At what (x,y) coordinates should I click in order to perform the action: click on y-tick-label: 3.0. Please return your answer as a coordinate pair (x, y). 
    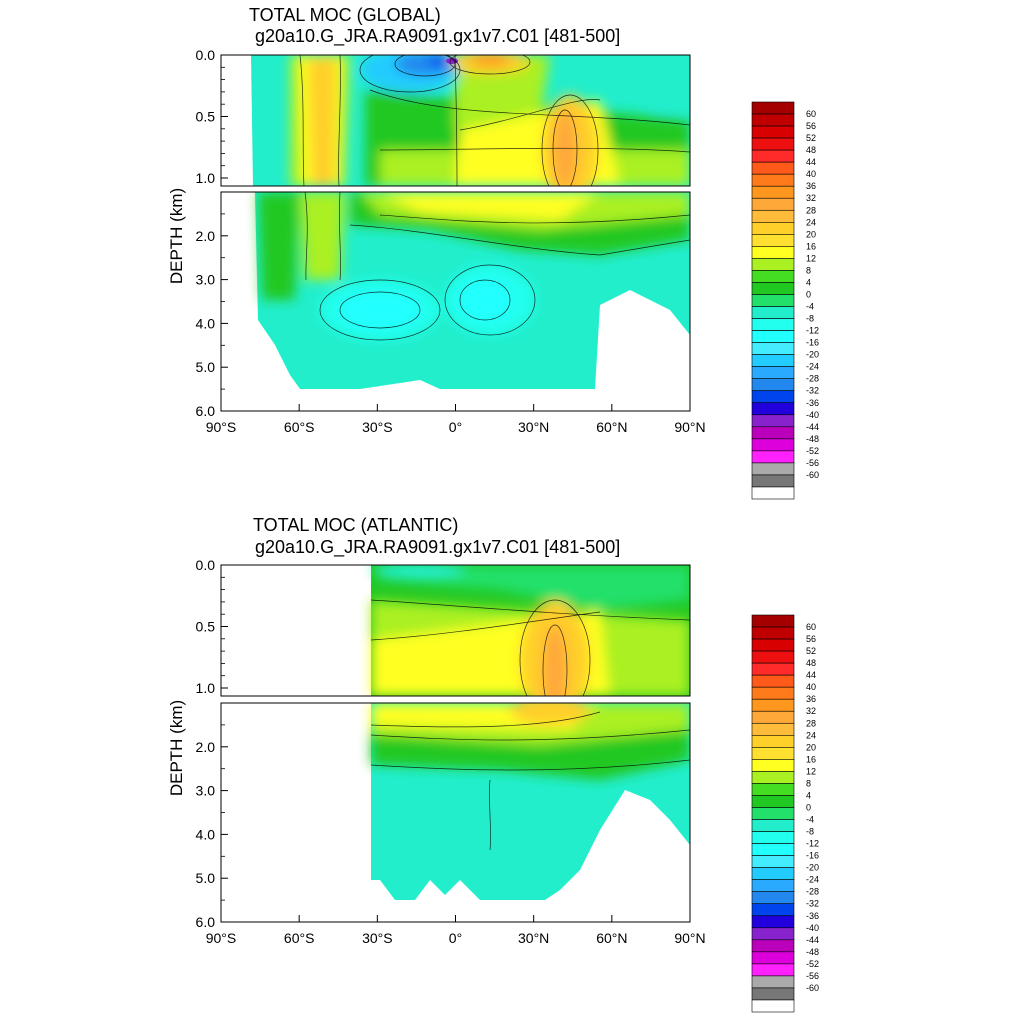
    Looking at the image, I should click on (206, 791).